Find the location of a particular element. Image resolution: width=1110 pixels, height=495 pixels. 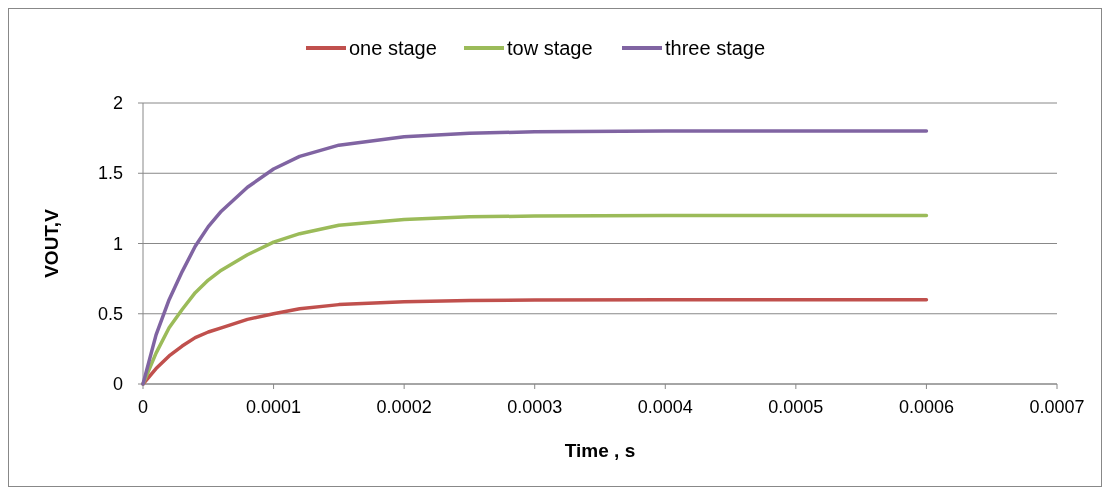

x-tick-label: 0.0006 is located at coordinates (926, 407).